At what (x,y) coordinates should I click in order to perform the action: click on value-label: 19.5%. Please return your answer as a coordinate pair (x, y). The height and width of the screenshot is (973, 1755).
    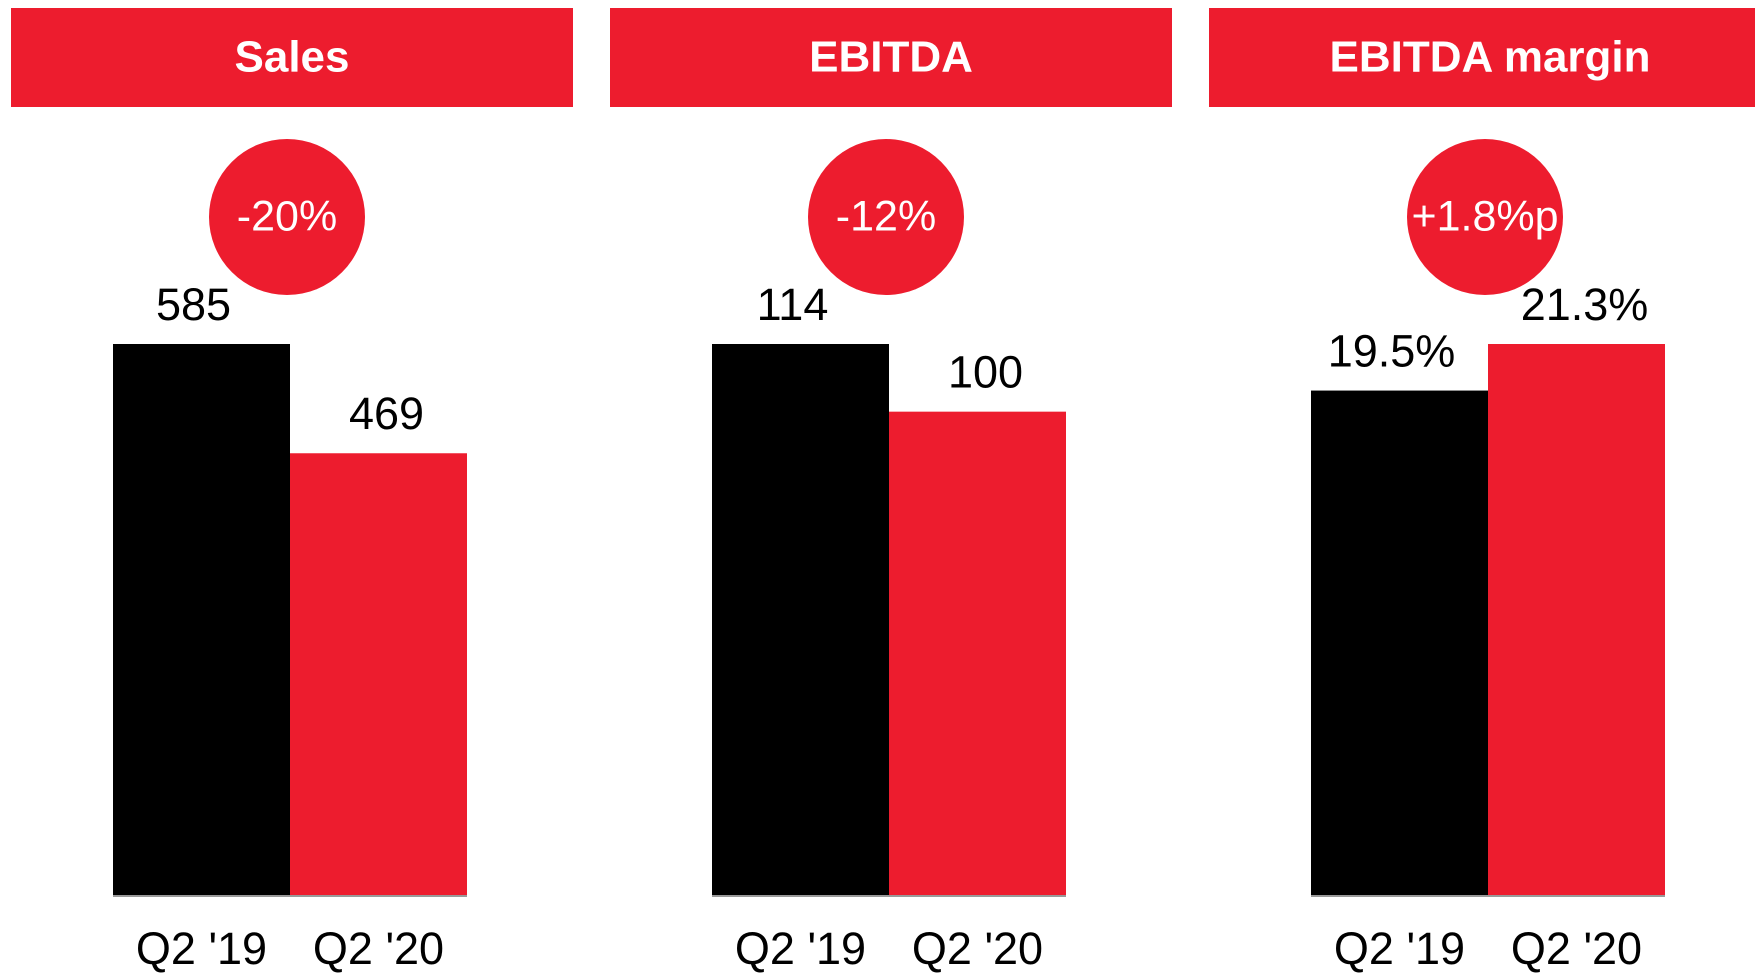
    Looking at the image, I should click on (1392, 350).